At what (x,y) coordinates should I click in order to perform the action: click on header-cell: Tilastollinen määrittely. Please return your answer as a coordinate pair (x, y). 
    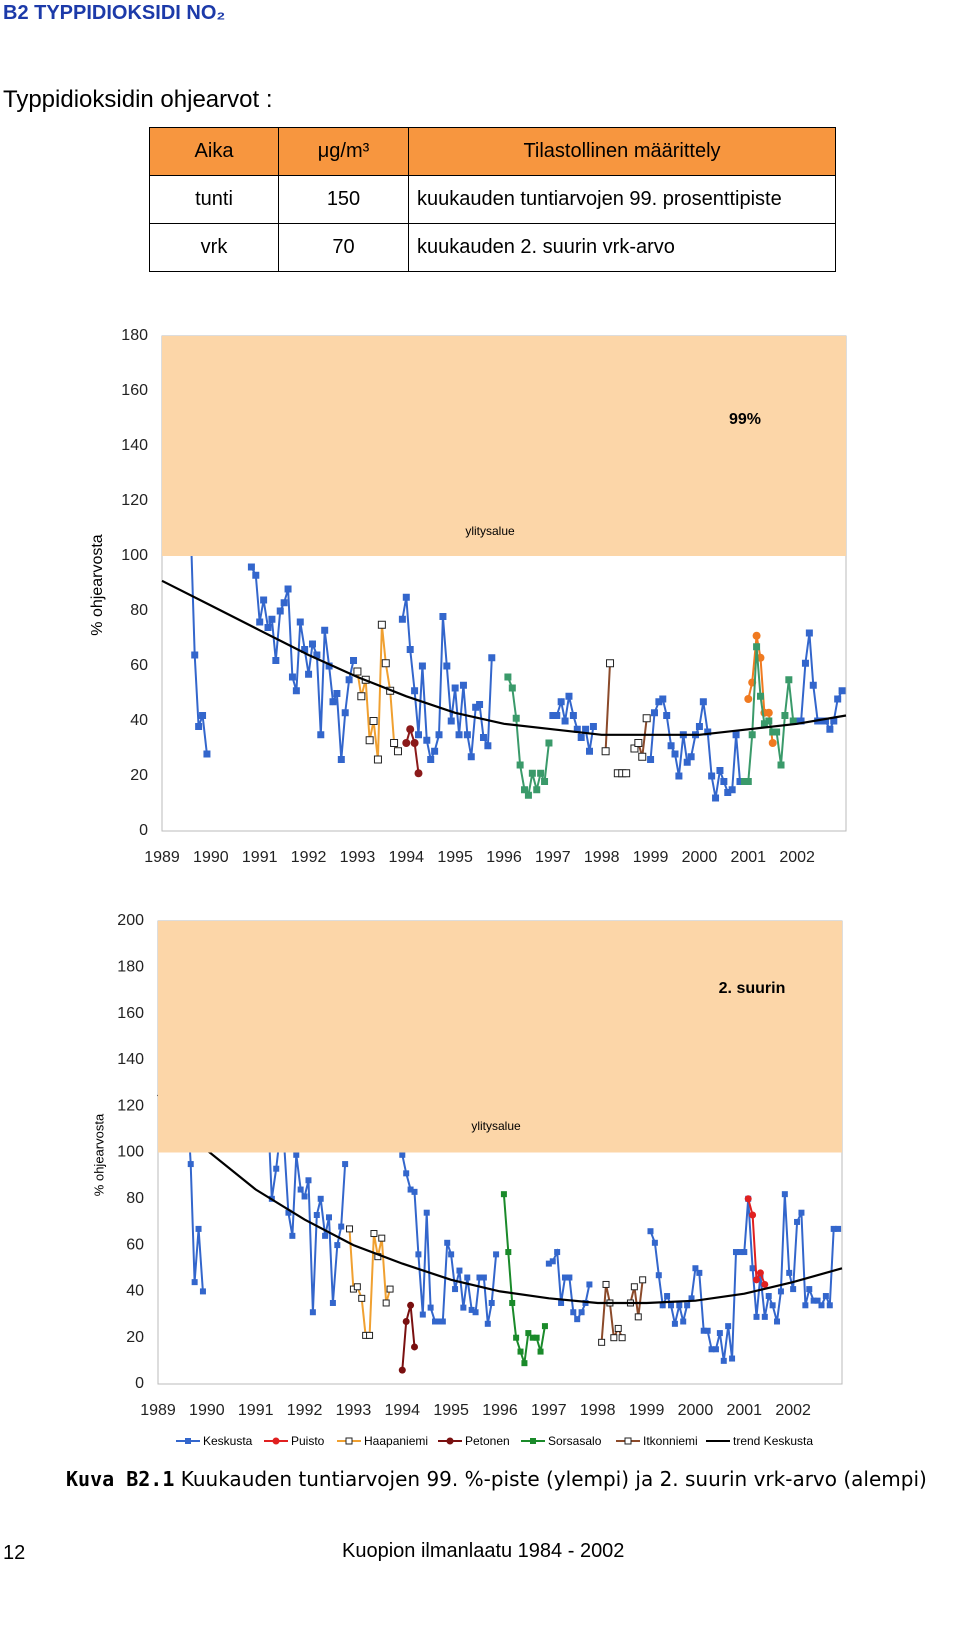
    Looking at the image, I should click on (622, 151).